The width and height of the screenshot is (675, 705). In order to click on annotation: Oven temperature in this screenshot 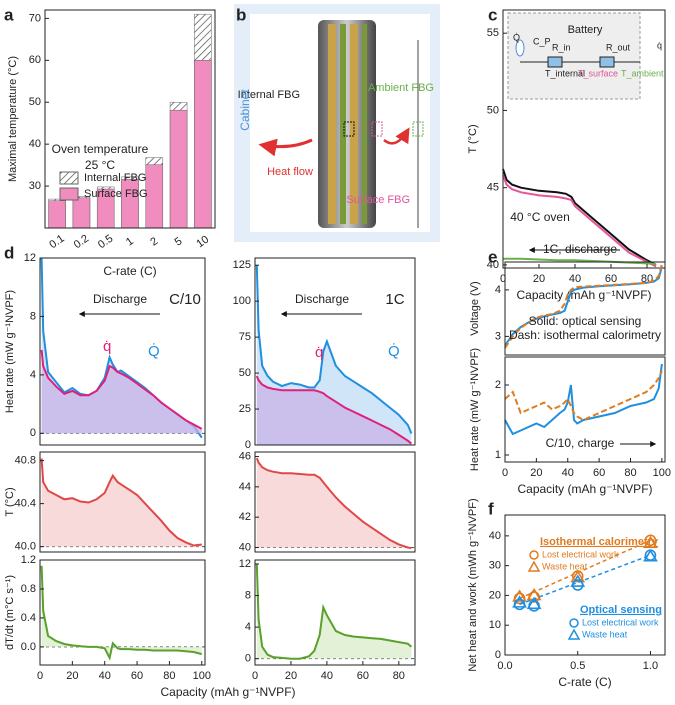, I will do `click(100, 149)`.